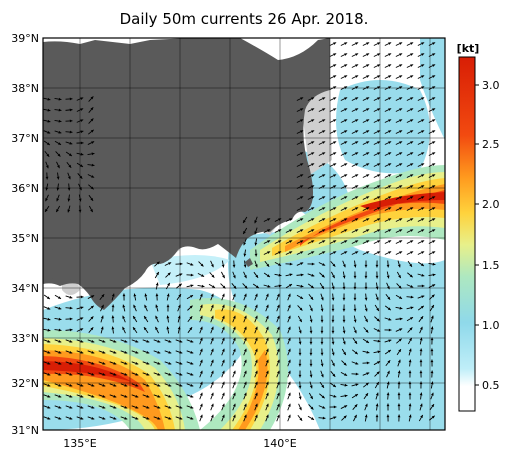 This screenshot has width=507, height=456. I want to click on colorbar-unit: [kt], so click(468, 48).